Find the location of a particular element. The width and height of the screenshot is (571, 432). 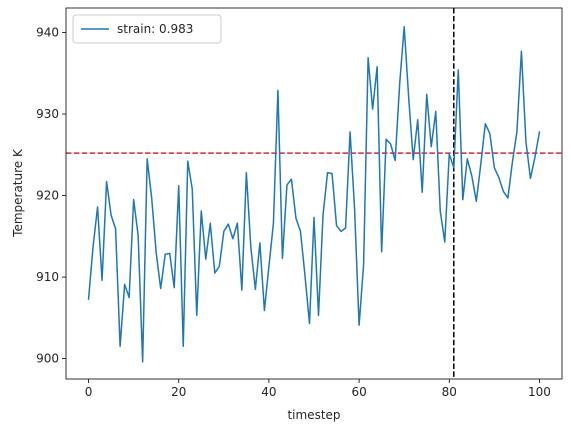

y-tick-label: 930 is located at coordinates (47, 114).